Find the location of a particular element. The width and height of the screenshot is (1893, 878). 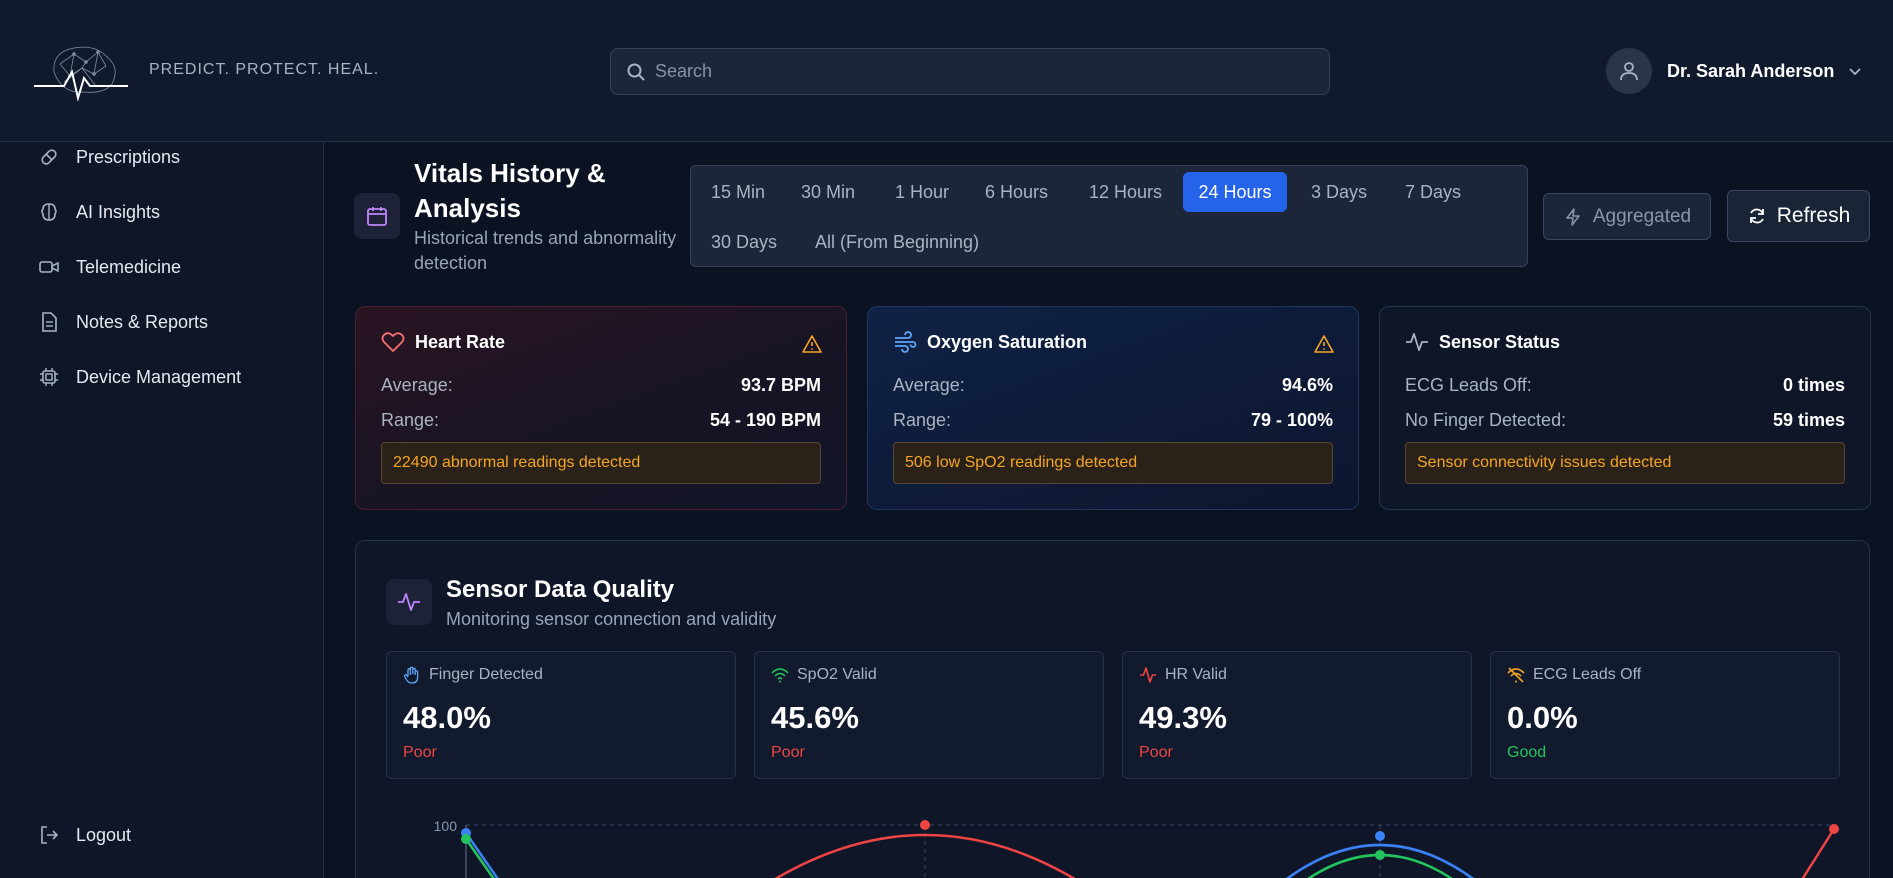

logout-button: Logout is located at coordinates (84, 835).